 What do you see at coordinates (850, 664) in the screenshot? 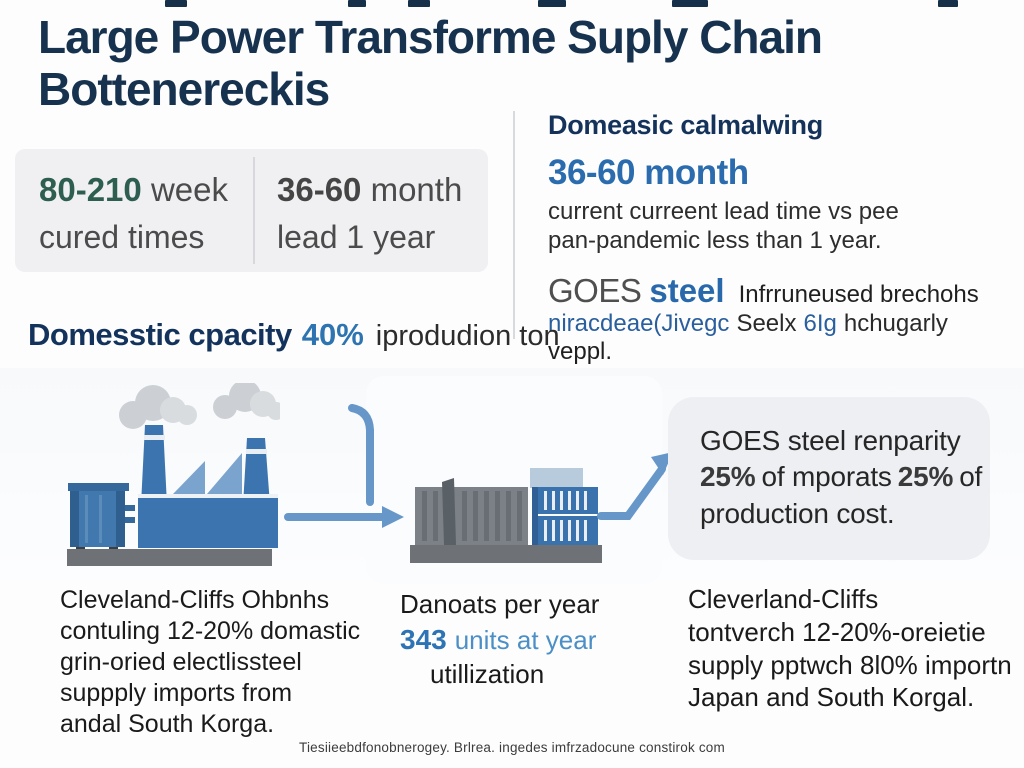
I see `import-note-line: supply pptwch 8l0% importn` at bounding box center [850, 664].